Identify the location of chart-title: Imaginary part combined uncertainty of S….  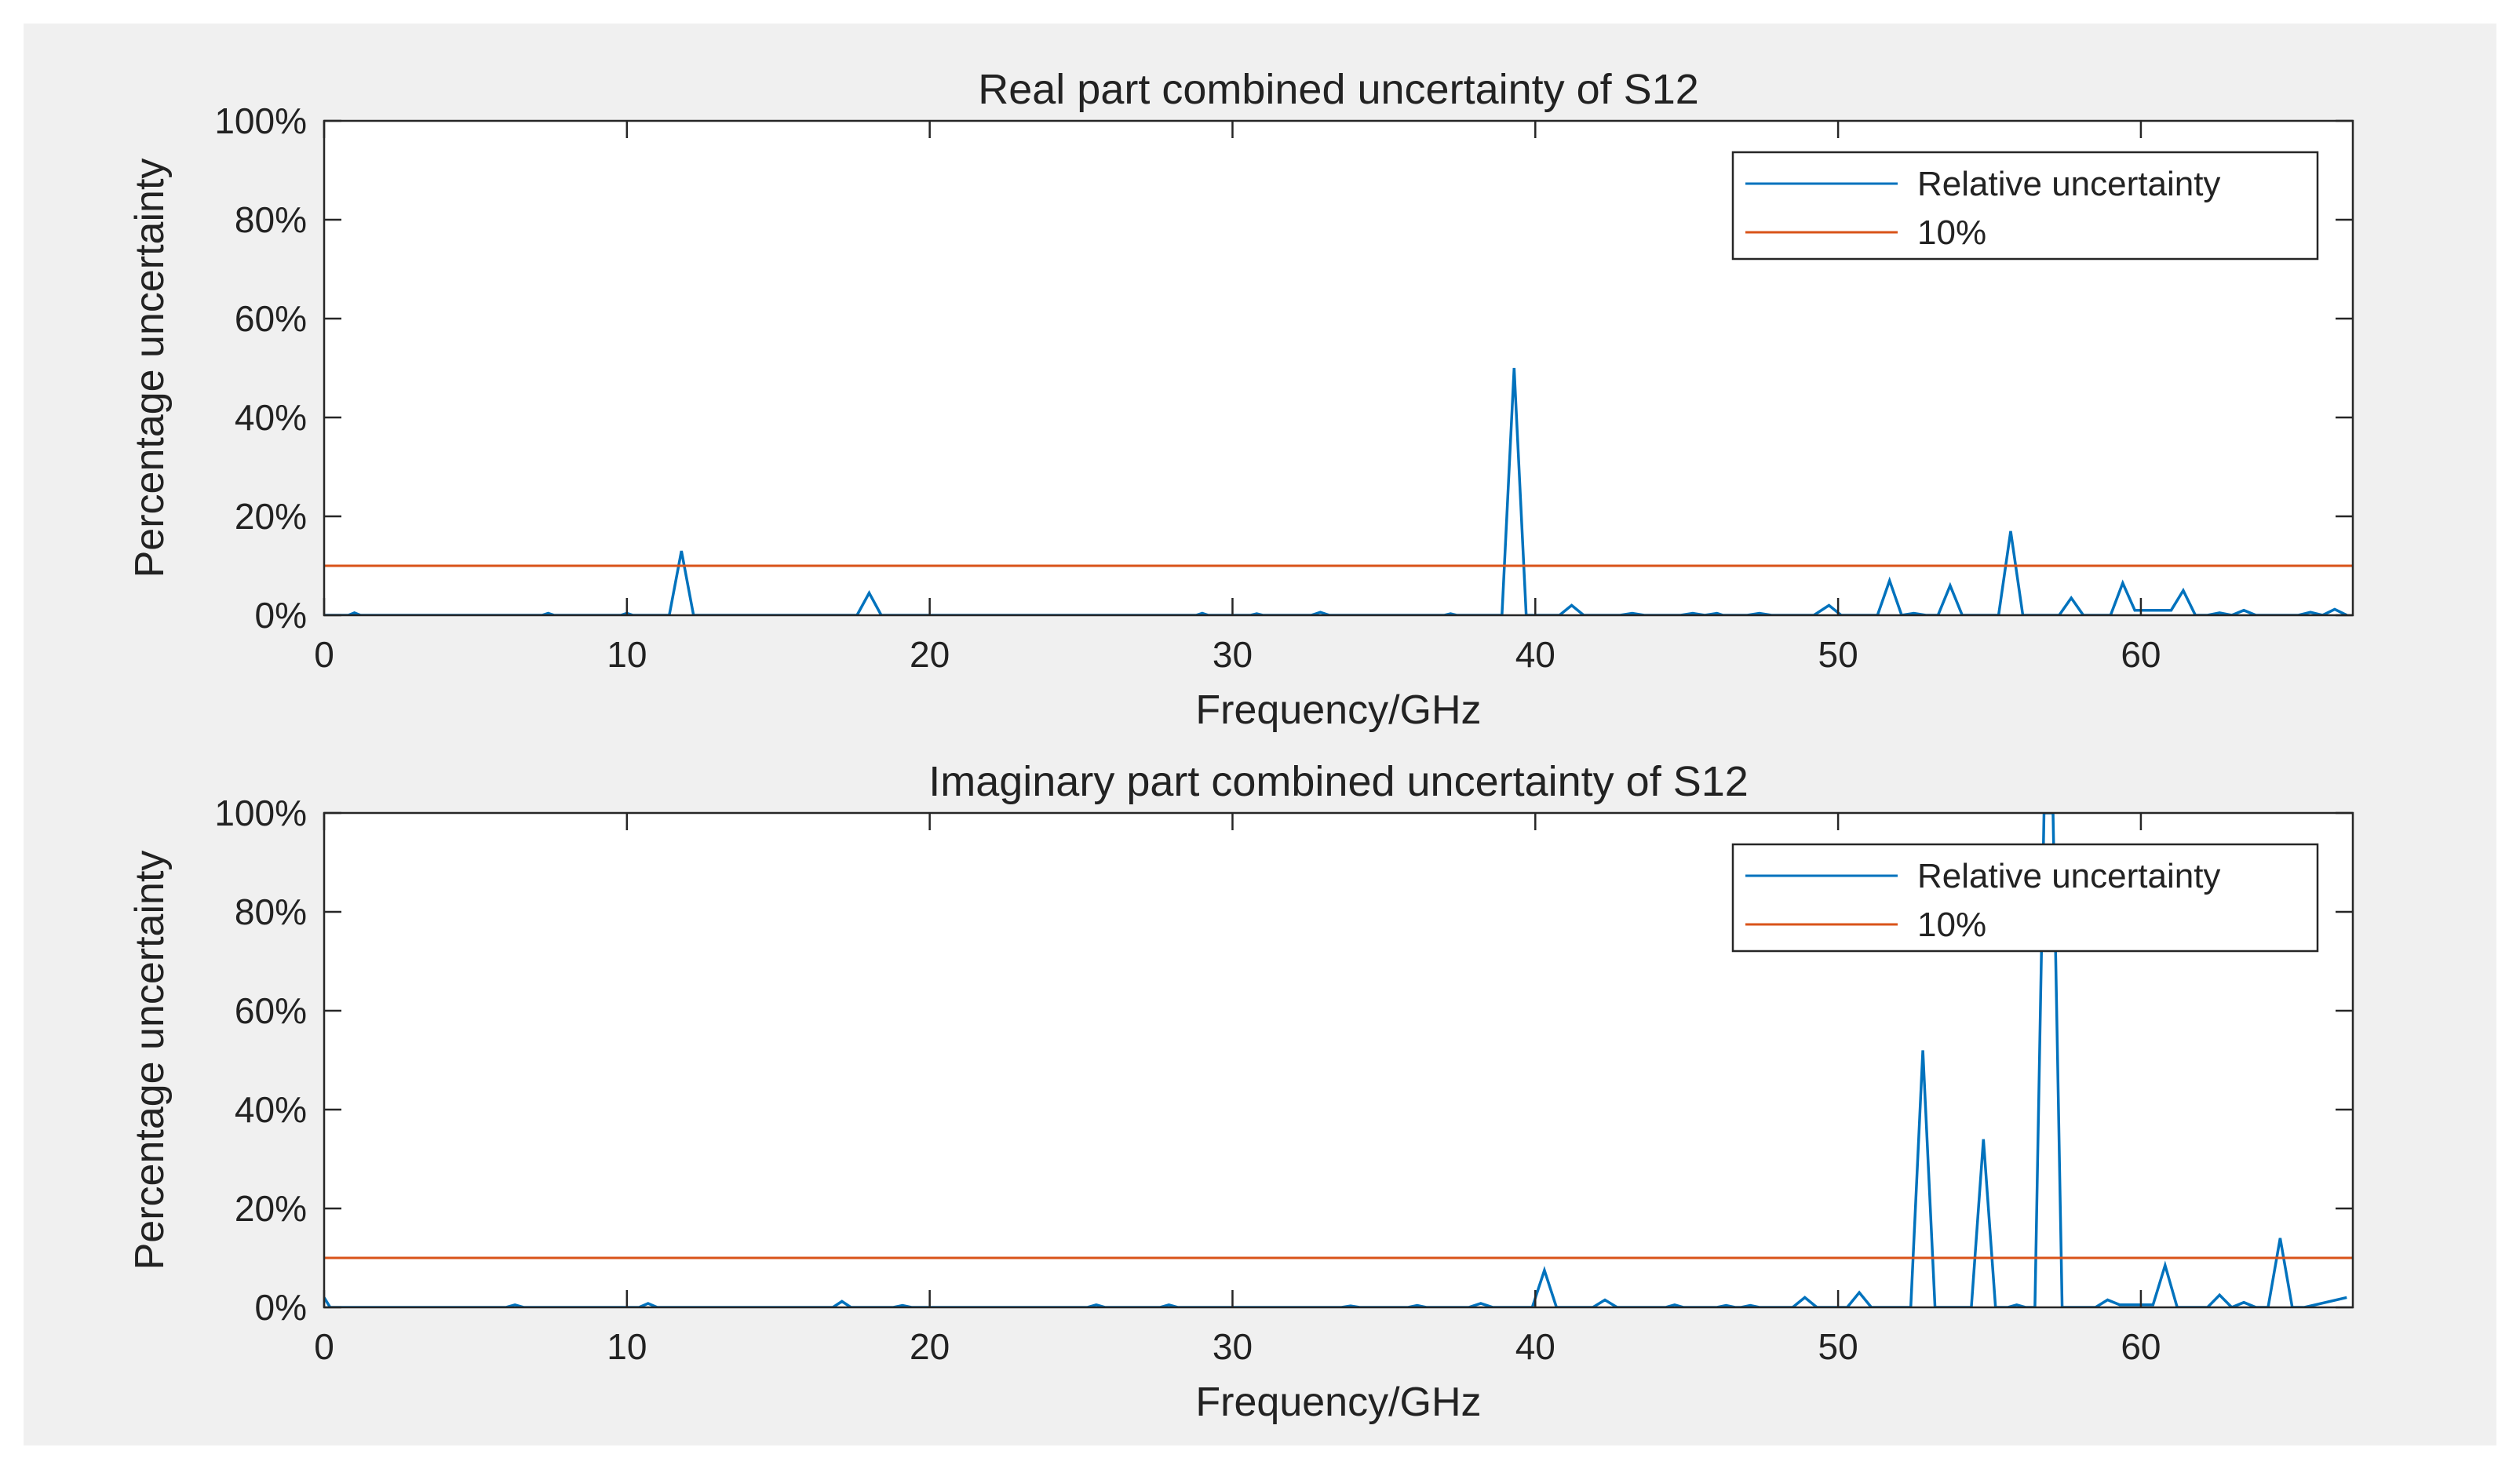
(1338, 781).